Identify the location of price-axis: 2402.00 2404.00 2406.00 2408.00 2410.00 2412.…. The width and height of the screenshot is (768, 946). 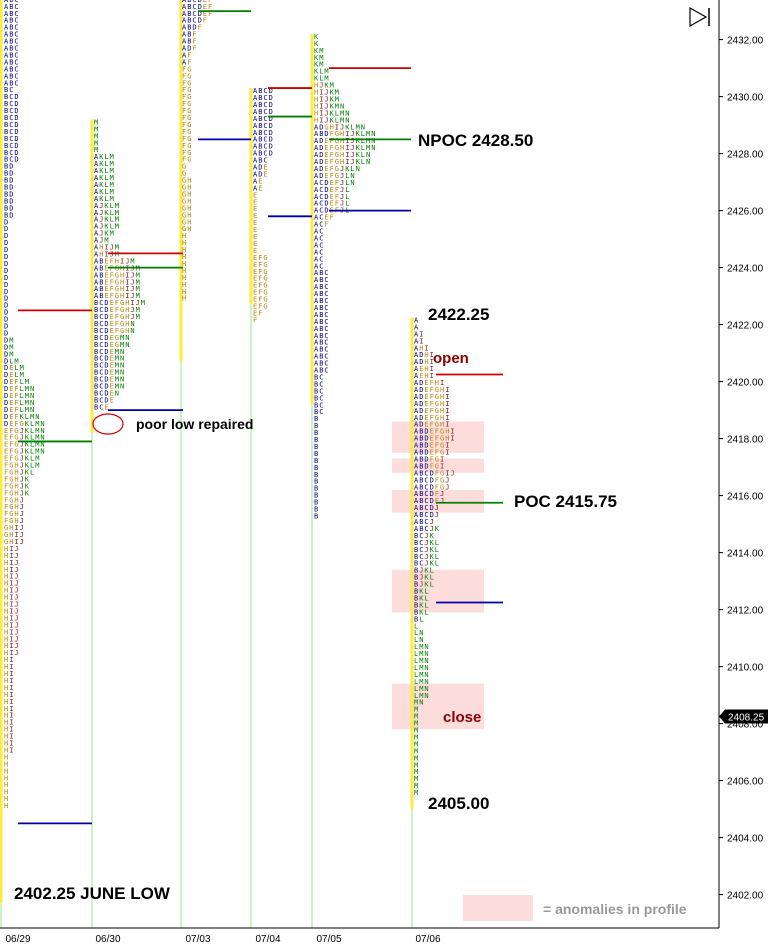
(743, 469).